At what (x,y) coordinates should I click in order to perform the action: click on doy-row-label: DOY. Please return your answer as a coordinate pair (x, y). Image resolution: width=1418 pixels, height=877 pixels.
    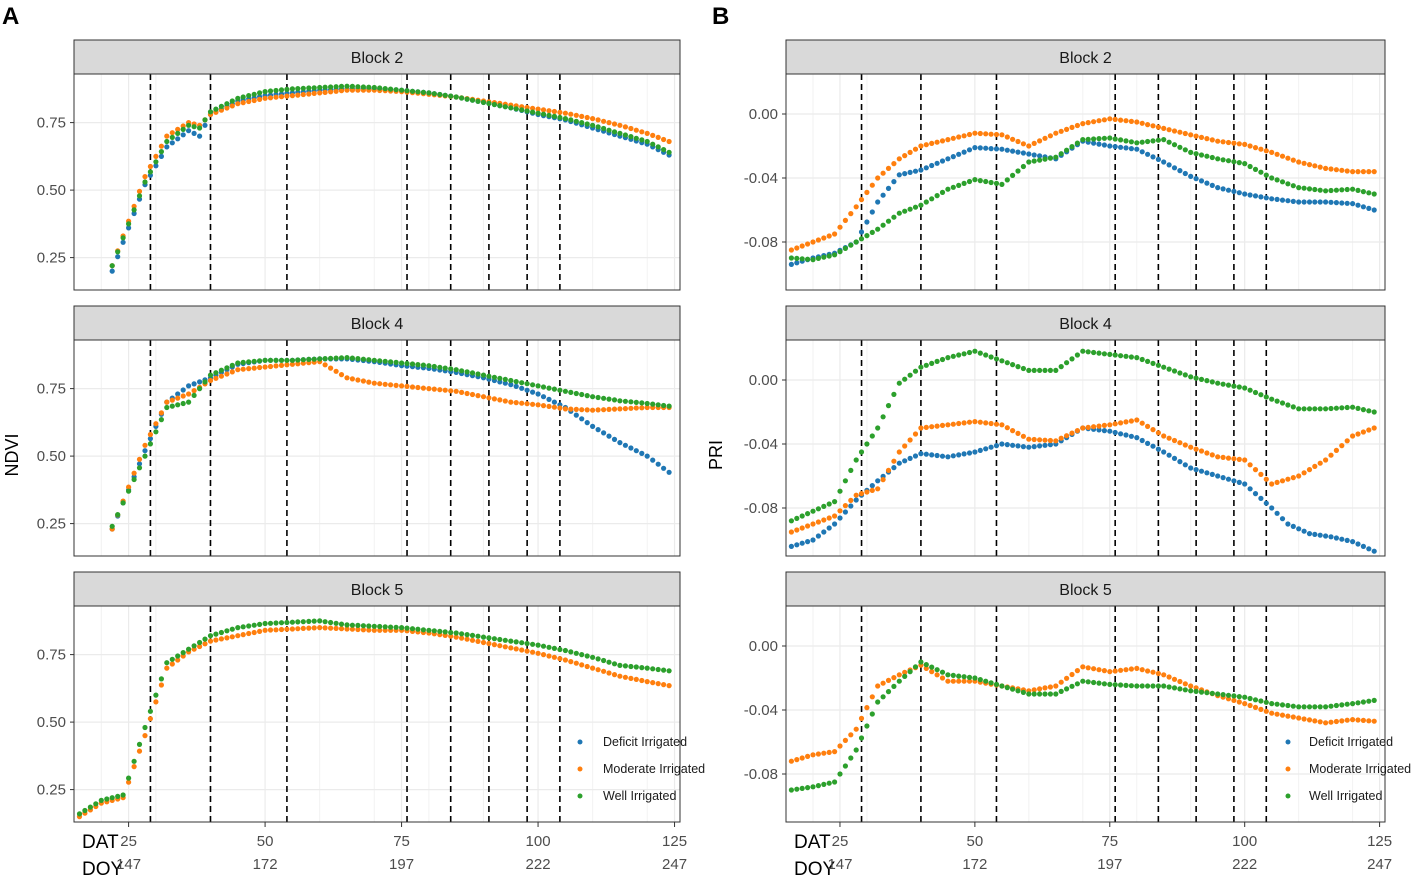
    Looking at the image, I should click on (815, 868).